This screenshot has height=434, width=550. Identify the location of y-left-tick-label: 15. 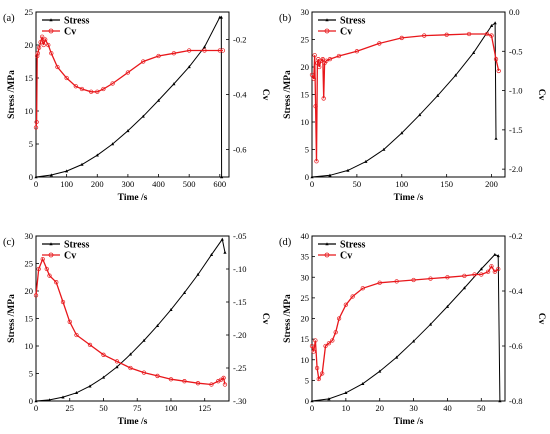
(305, 95).